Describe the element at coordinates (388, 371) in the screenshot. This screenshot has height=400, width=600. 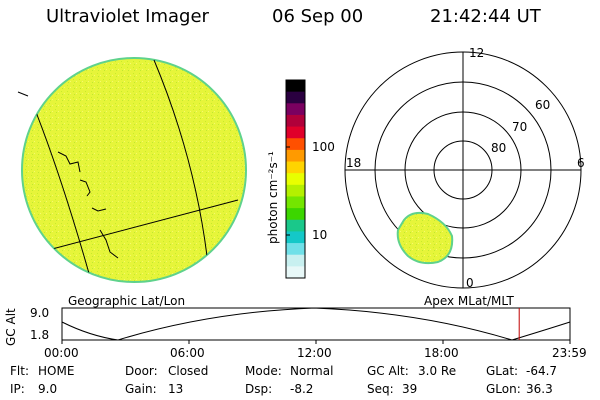
I see `gcalt-label: GC Alt:` at that location.